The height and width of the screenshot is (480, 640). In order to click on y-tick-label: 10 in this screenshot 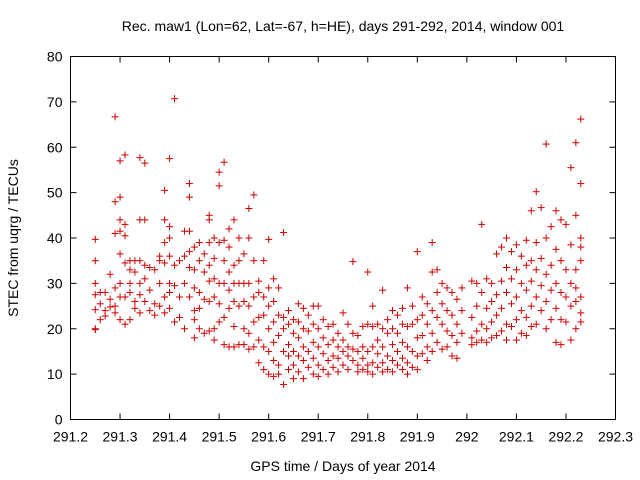, I will do `click(55, 374)`.